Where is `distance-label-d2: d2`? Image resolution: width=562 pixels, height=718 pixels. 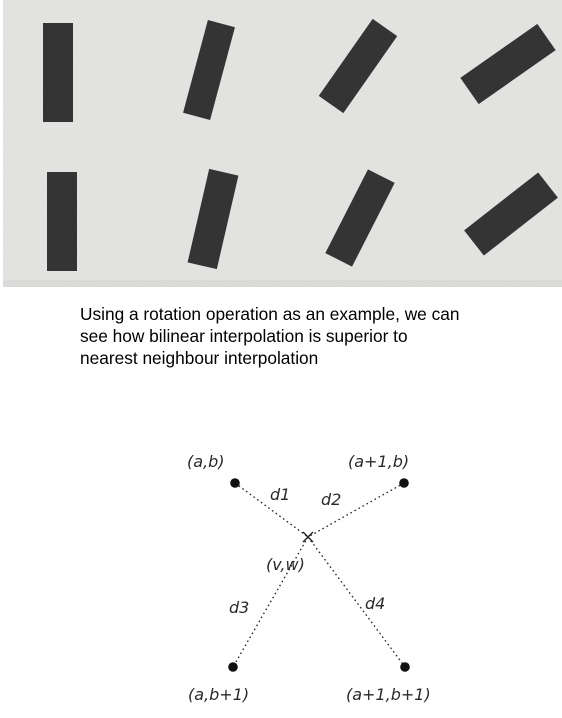 distance-label-d2: d2 is located at coordinates (331, 499).